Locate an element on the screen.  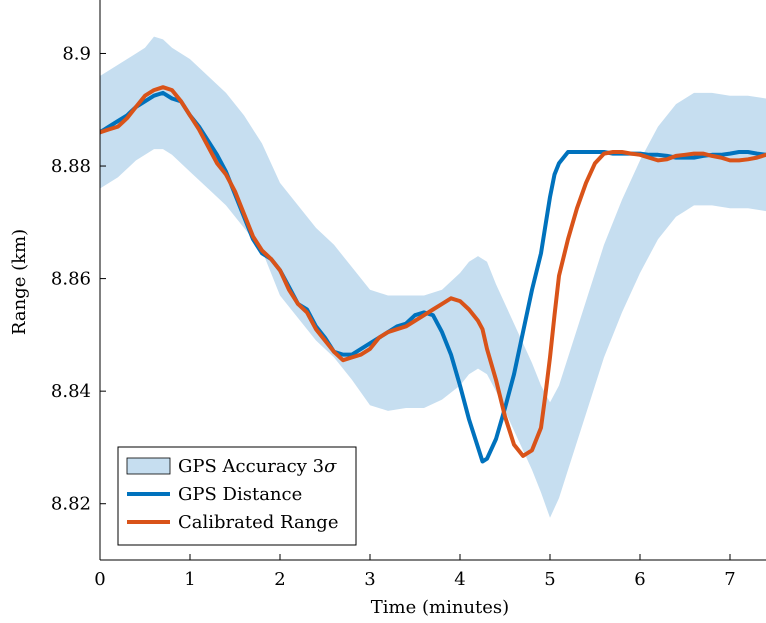
y-tick-label: 8.84 is located at coordinates (71, 391).